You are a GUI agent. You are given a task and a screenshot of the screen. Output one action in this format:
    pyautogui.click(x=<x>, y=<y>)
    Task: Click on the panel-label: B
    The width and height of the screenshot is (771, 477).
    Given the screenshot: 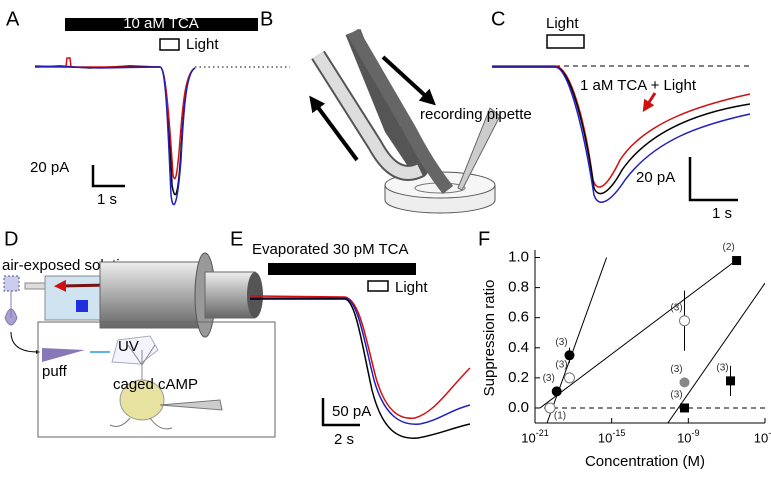 What is the action you would take?
    pyautogui.click(x=266, y=19)
    